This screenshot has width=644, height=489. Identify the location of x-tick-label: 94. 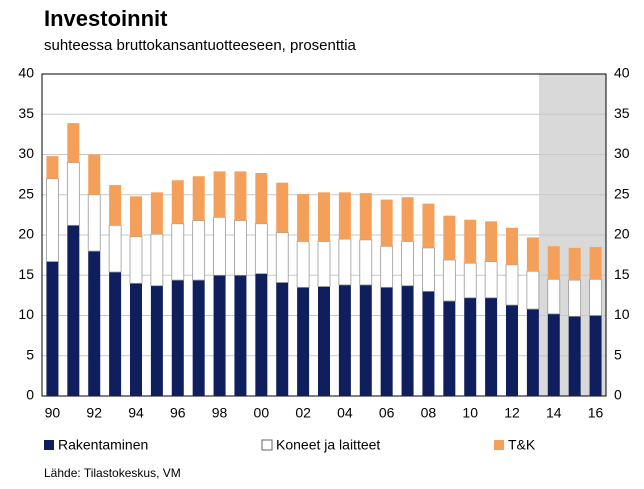
(136, 413).